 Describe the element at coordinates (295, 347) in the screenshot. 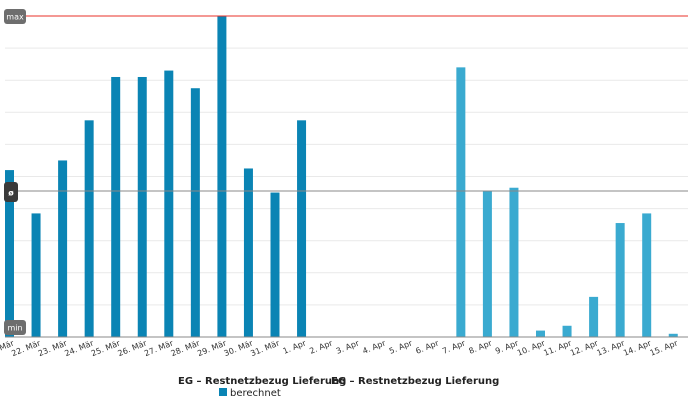

I see `x-tick-label: 1. Apr` at that location.